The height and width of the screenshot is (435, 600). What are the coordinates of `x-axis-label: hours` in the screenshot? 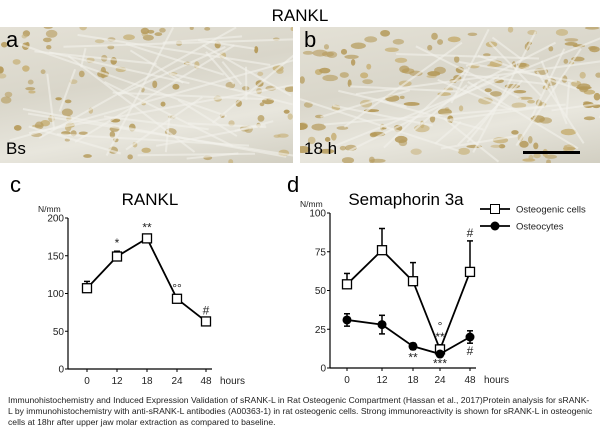 It's located at (232, 381).